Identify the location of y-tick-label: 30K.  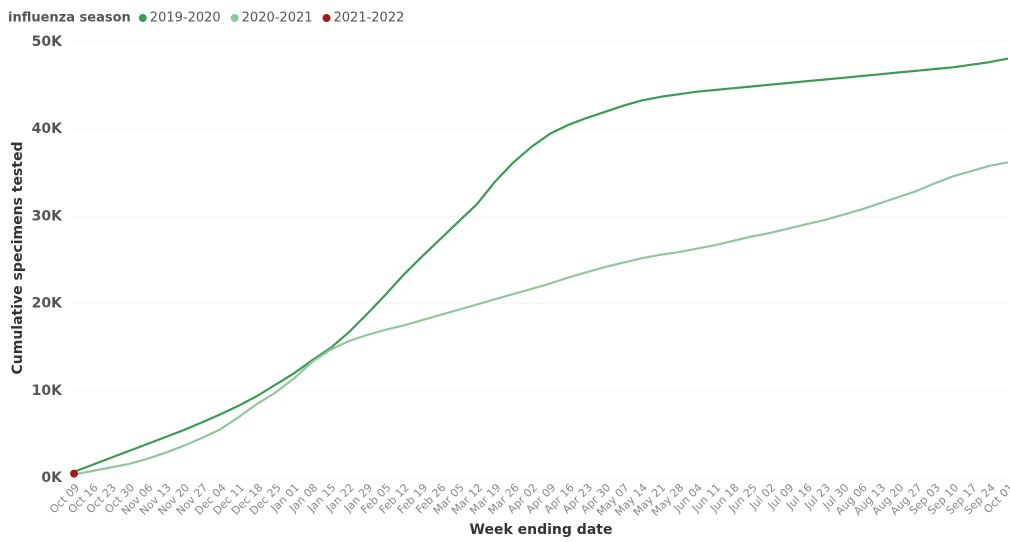
(47, 216).